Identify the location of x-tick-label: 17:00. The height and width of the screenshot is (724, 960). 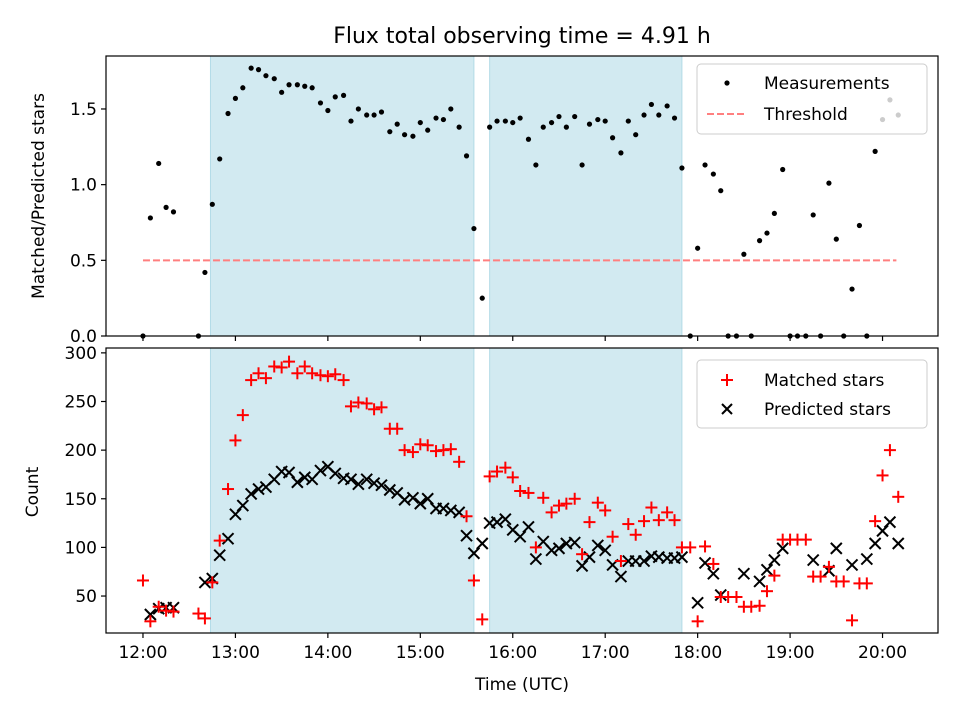
(605, 653).